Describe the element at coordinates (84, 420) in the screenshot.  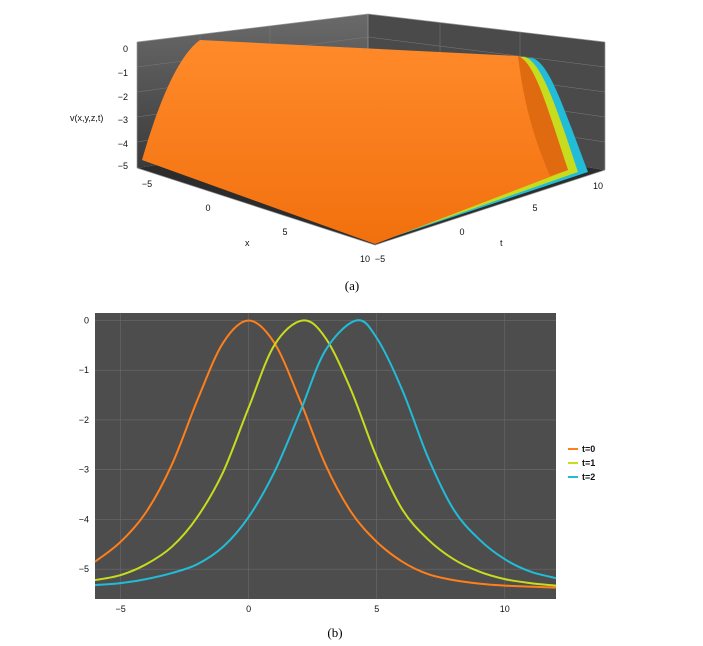
I see `y-tick-label: −2` at that location.